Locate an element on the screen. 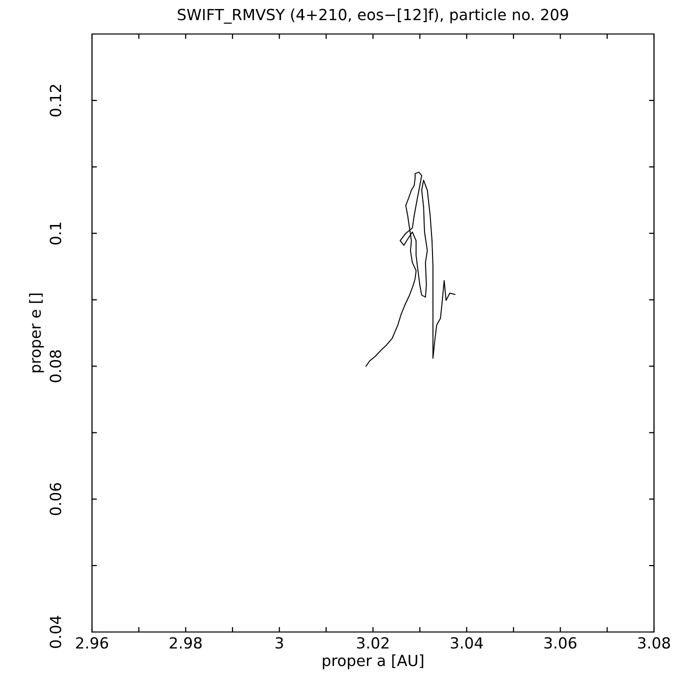 The height and width of the screenshot is (680, 680). x-tick-label: 3.02 is located at coordinates (372, 643).